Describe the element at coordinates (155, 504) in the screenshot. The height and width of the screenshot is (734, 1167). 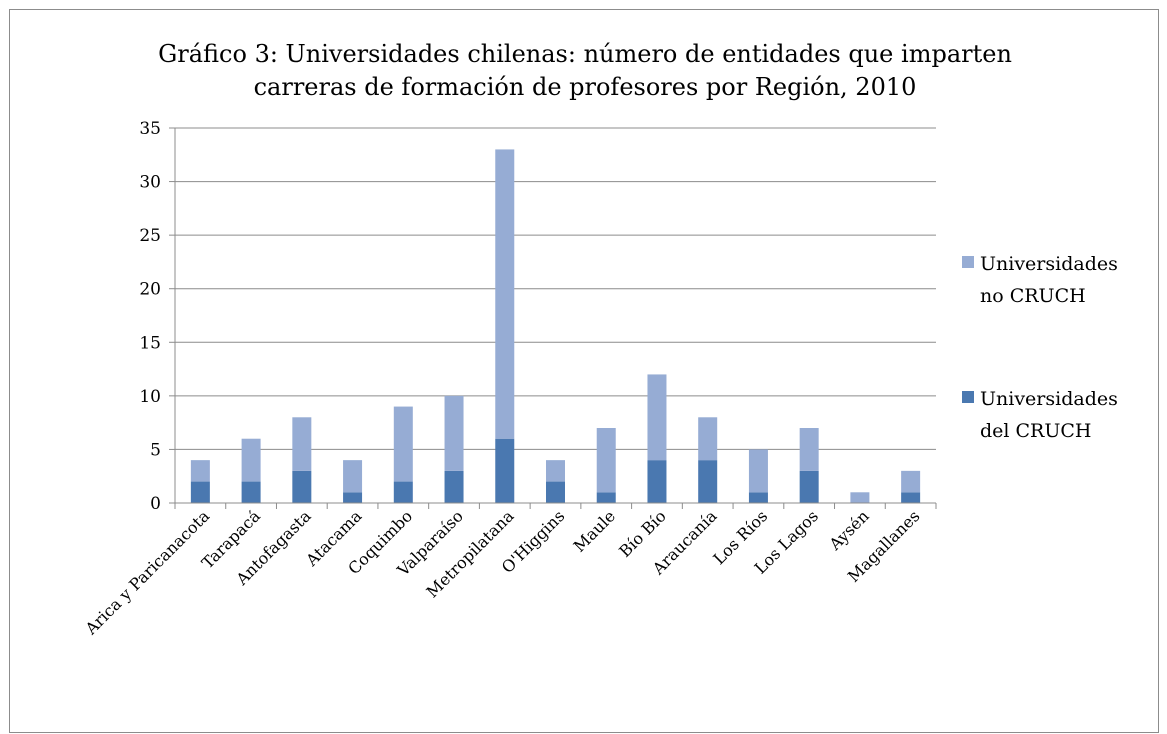
I see `y-tick-label: 0` at that location.